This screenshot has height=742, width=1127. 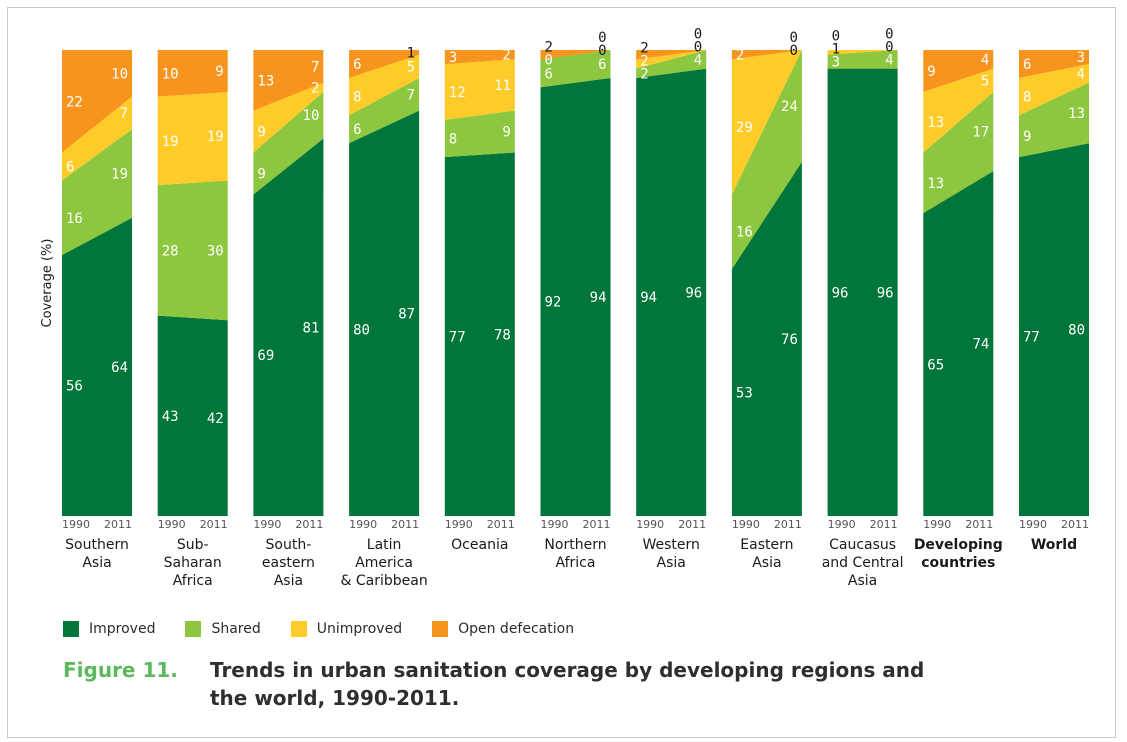 What do you see at coordinates (193, 629) in the screenshot?
I see `legend-swatch-shared` at bounding box center [193, 629].